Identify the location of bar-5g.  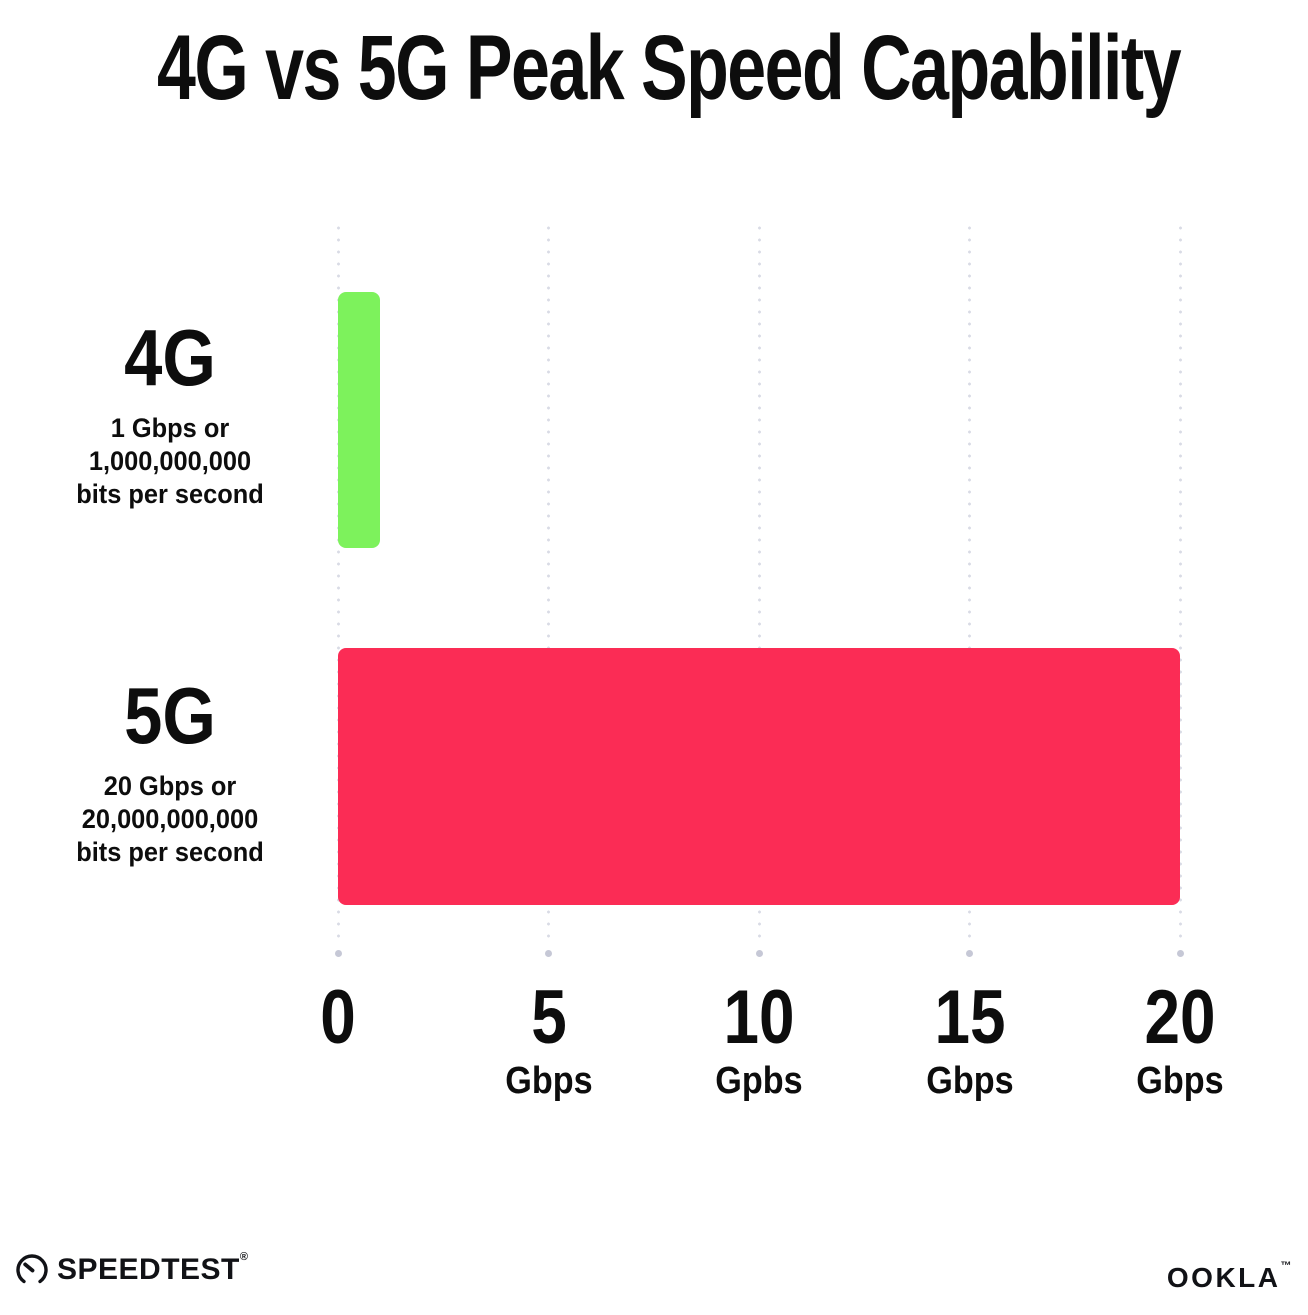
(759, 776).